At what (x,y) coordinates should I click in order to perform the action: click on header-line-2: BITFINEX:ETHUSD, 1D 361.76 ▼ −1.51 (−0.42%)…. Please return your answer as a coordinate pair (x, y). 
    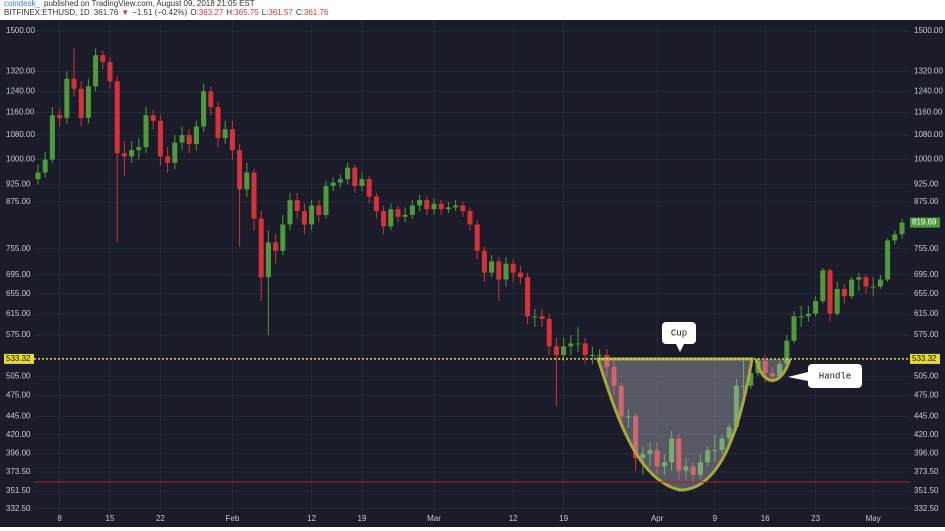
    Looking at the image, I should click on (166, 12).